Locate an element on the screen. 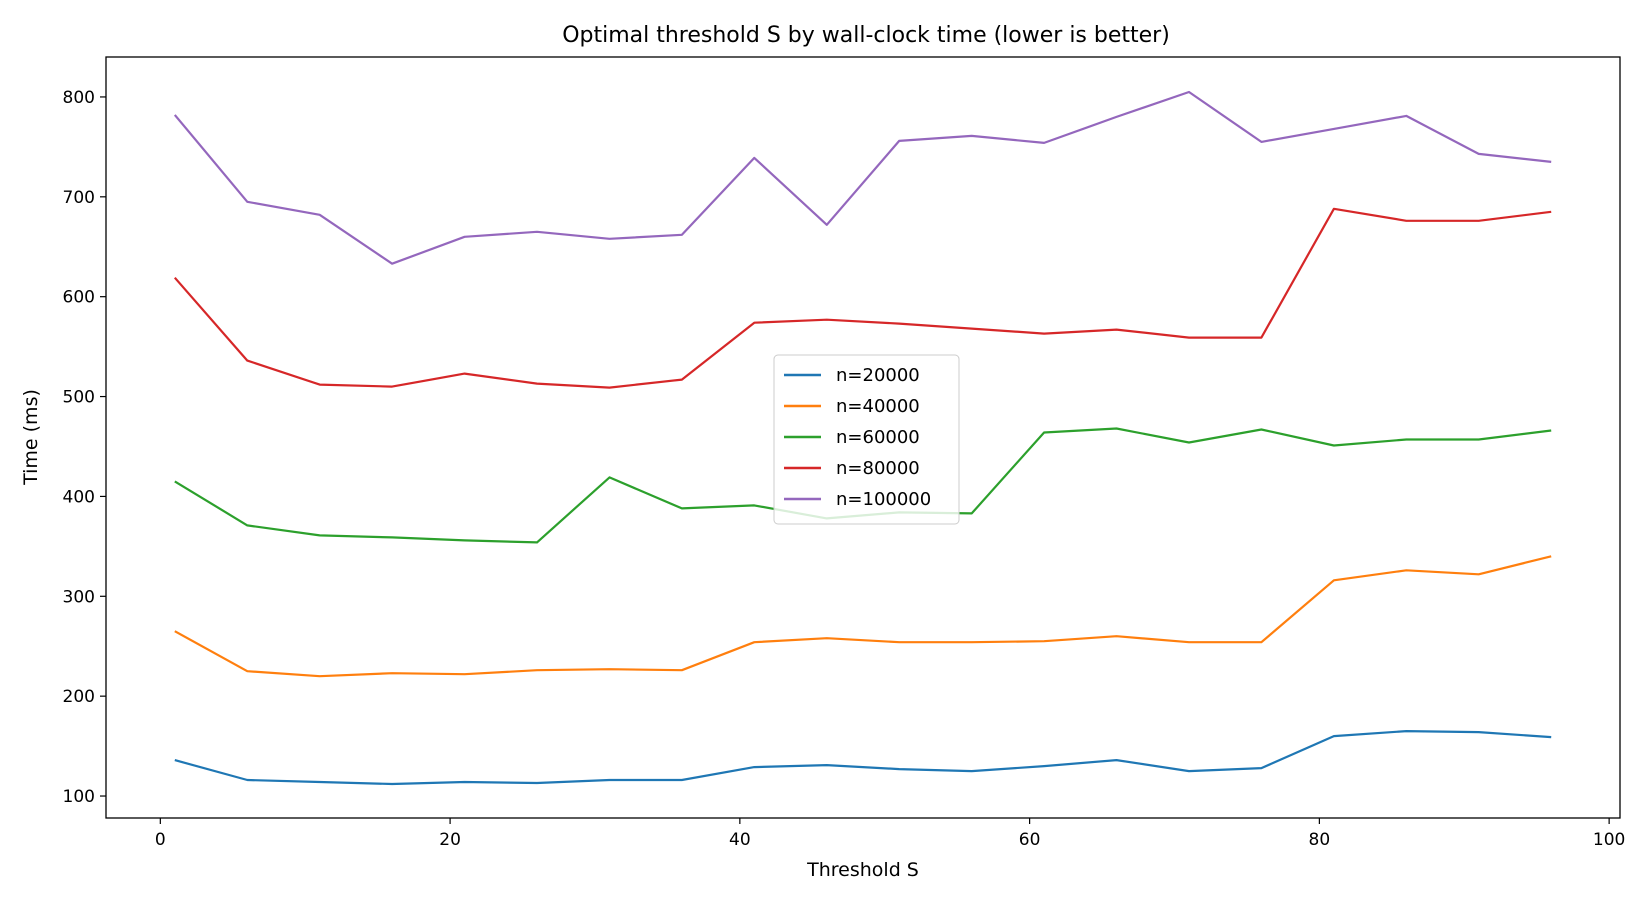 This screenshot has width=1650, height=900. x-tick-label: 40 is located at coordinates (740, 840).